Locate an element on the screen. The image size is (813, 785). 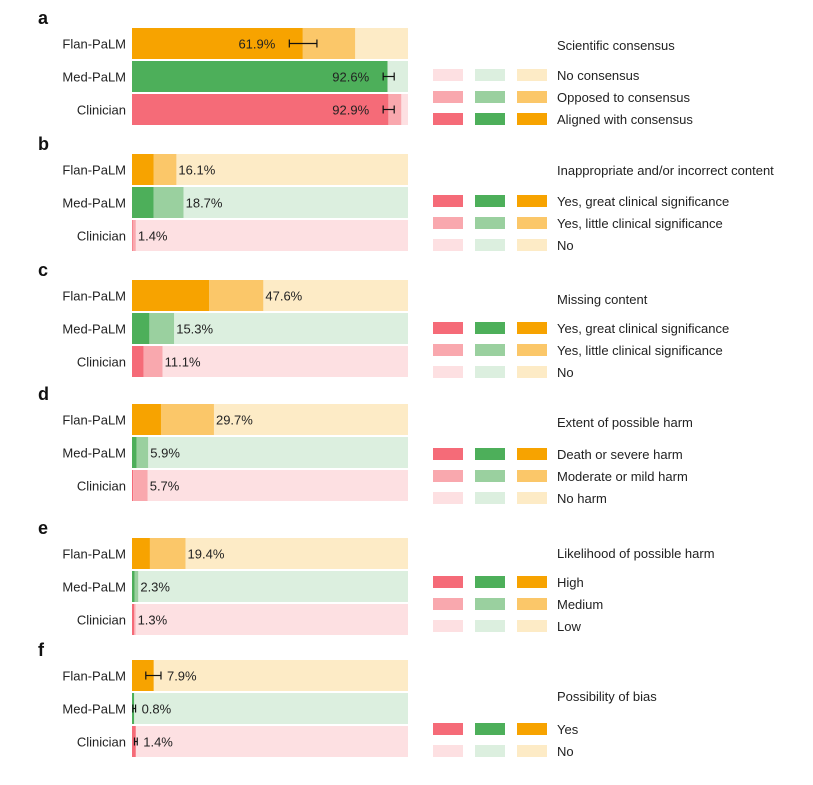
panel-letter-d: d is located at coordinates (43, 394).